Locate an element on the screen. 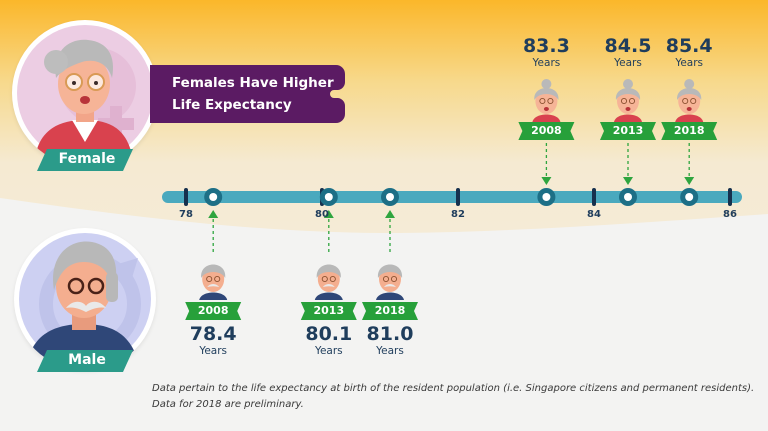 The image size is (768, 431). male-tag-shape is located at coordinates (85, 361).